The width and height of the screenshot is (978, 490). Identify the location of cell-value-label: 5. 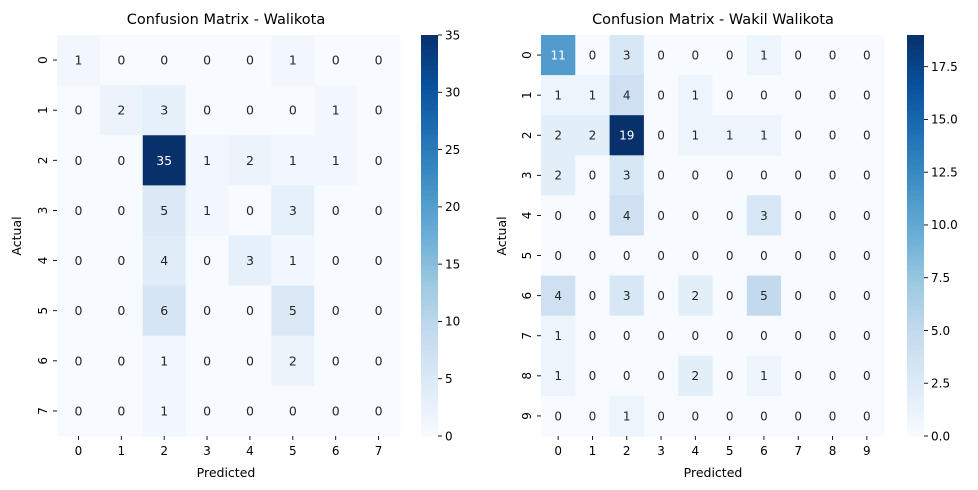
(164, 210).